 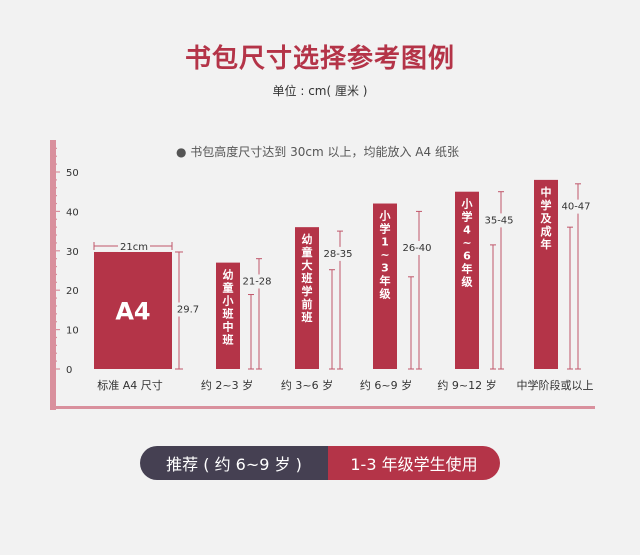 I want to click on banner-recommend-age: 推荐 ( 约 6~9 岁 ), so click(x=234, y=463).